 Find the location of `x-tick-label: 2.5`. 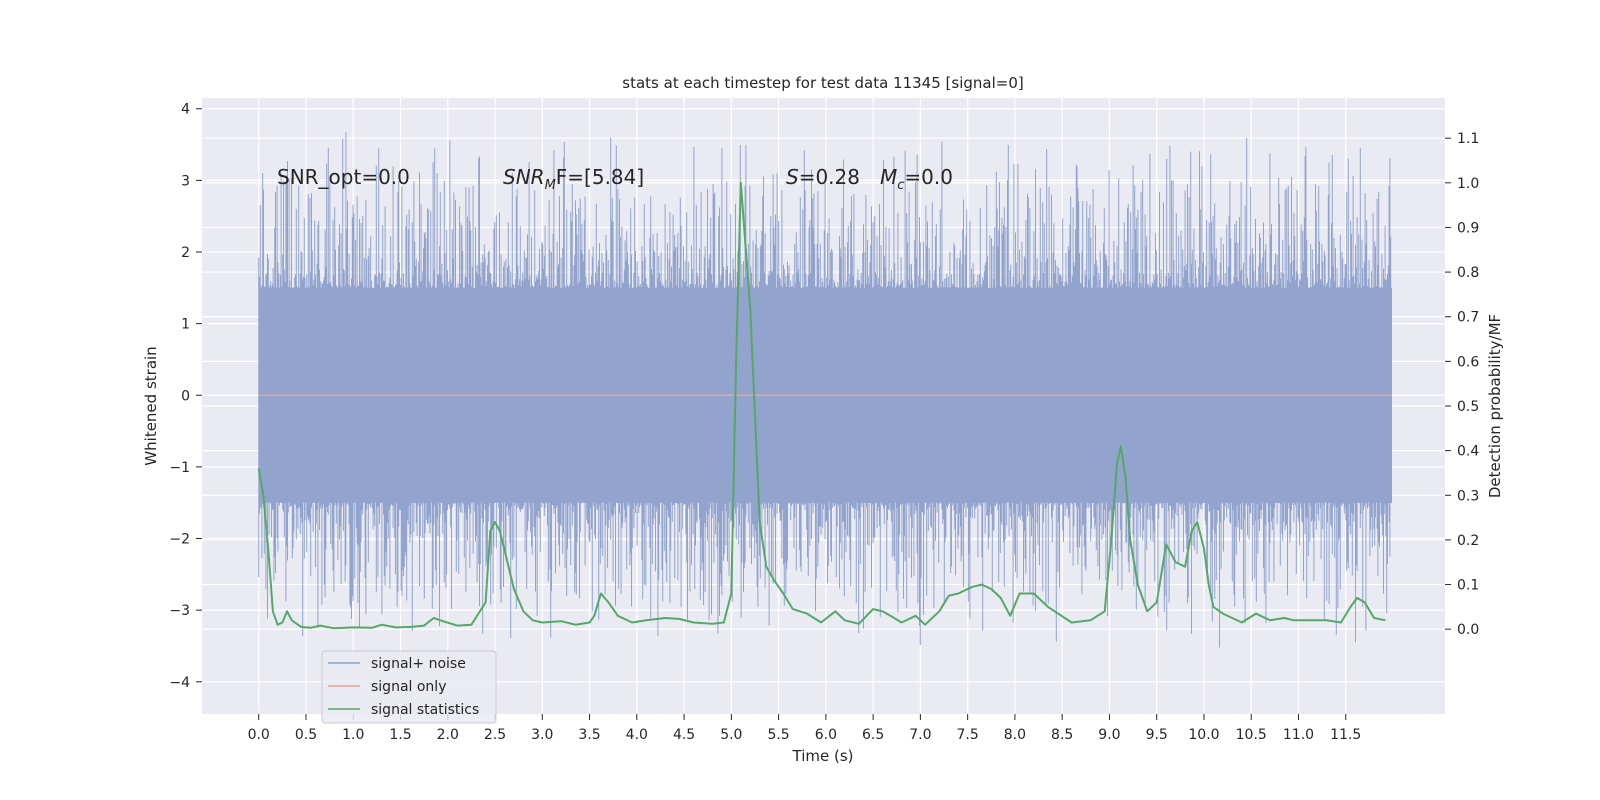

x-tick-label: 2.5 is located at coordinates (495, 735).